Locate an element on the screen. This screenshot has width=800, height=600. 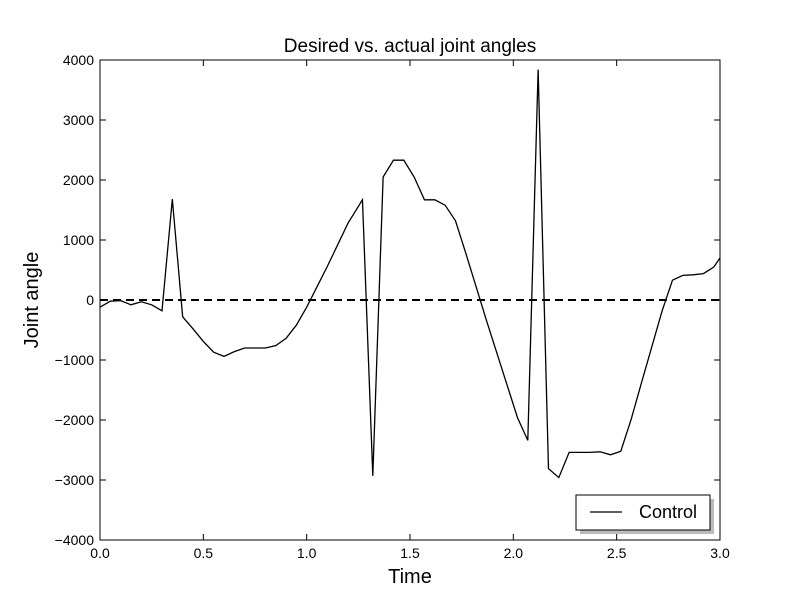
chart-title: Desired vs. actual joint angles is located at coordinates (410, 46).